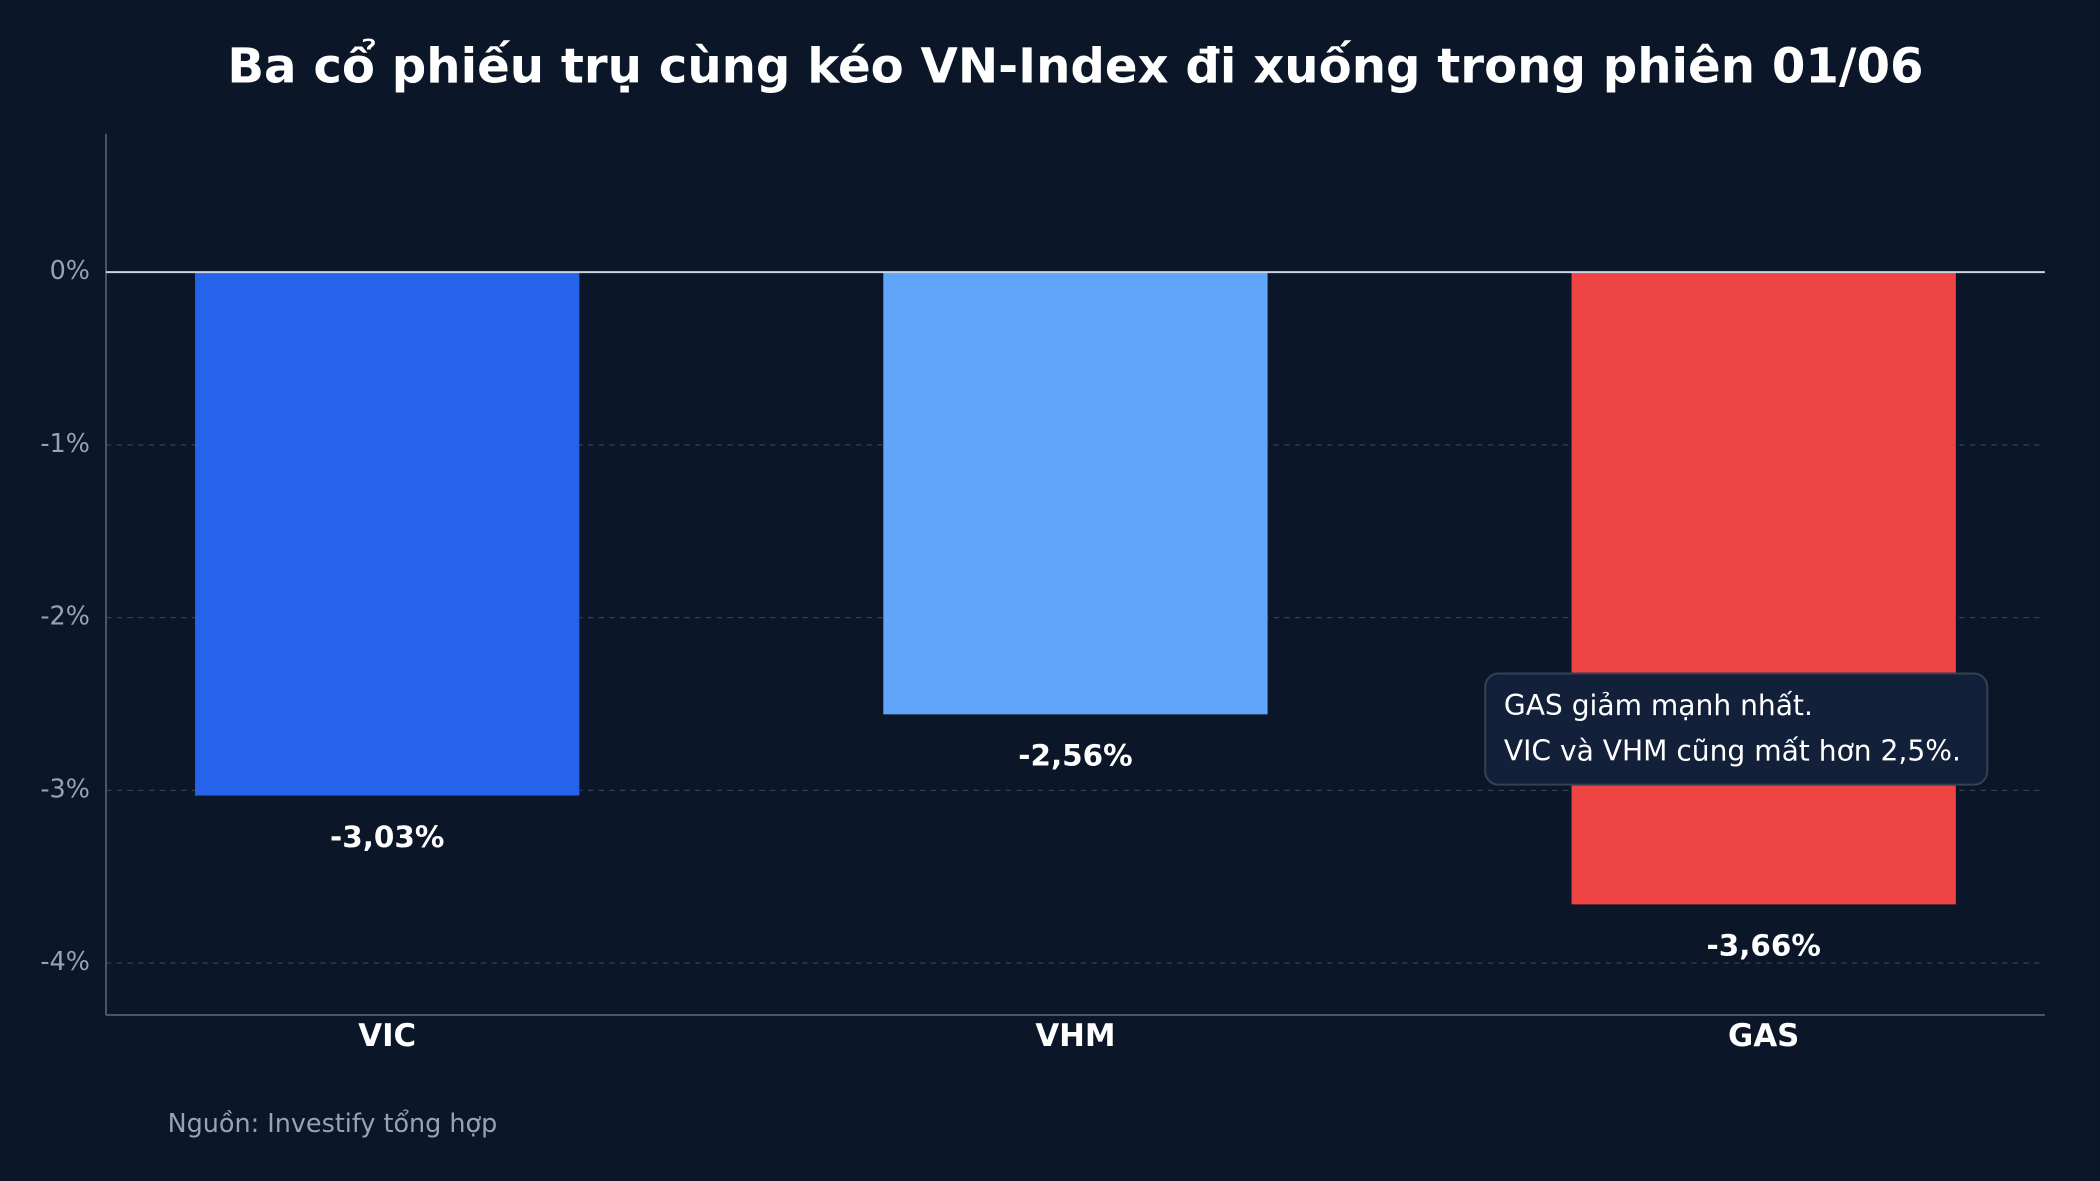  Describe the element at coordinates (1075, 1036) in the screenshot. I see `x-tick-label: VHM` at that location.